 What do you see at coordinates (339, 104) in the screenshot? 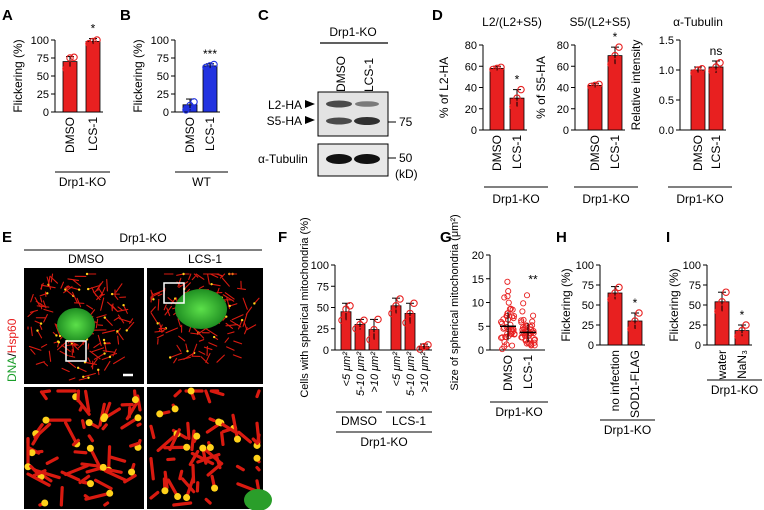
I see `band-l2-lane1` at bounding box center [339, 104].